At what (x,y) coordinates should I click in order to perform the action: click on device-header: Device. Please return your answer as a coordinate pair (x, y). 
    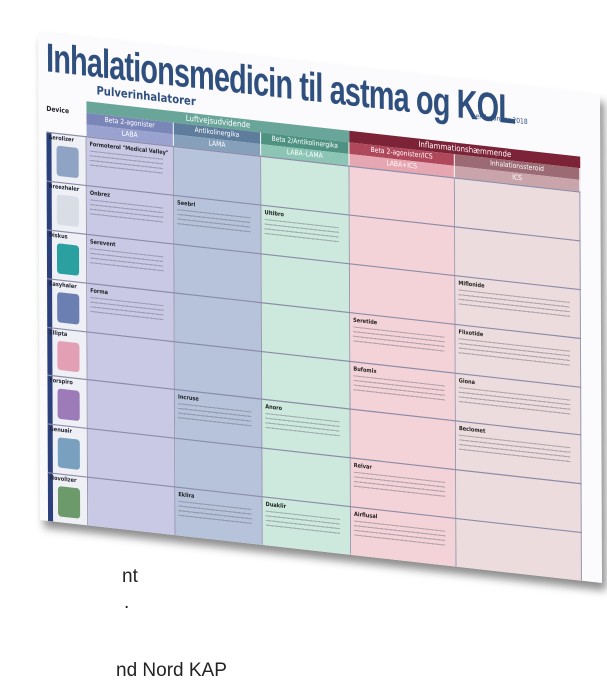
    Looking at the image, I should click on (58, 110).